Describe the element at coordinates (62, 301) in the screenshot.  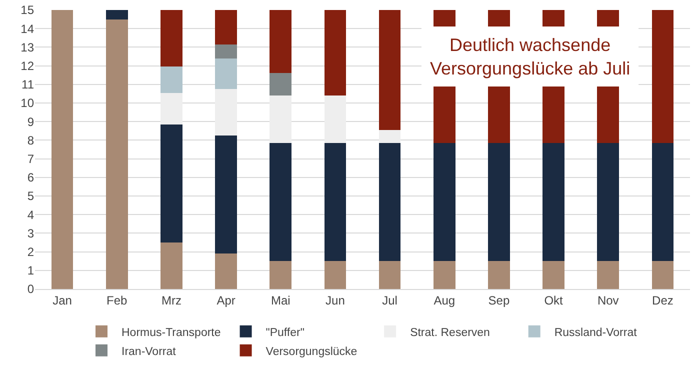
I see `x-tick-label: Jan` at that location.